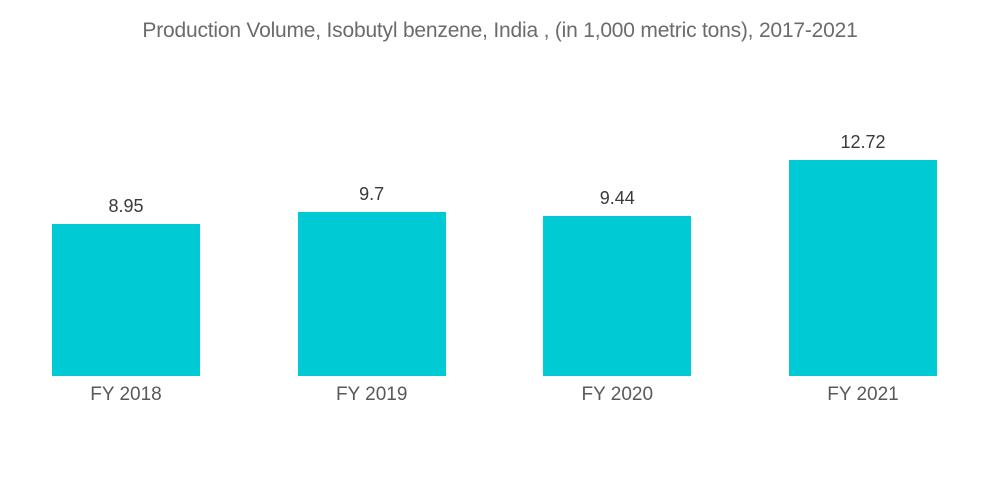 Image resolution: width=1000 pixels, height=504 pixels. I want to click on bar-group: 12.72 FY 2021, so click(863, 252).